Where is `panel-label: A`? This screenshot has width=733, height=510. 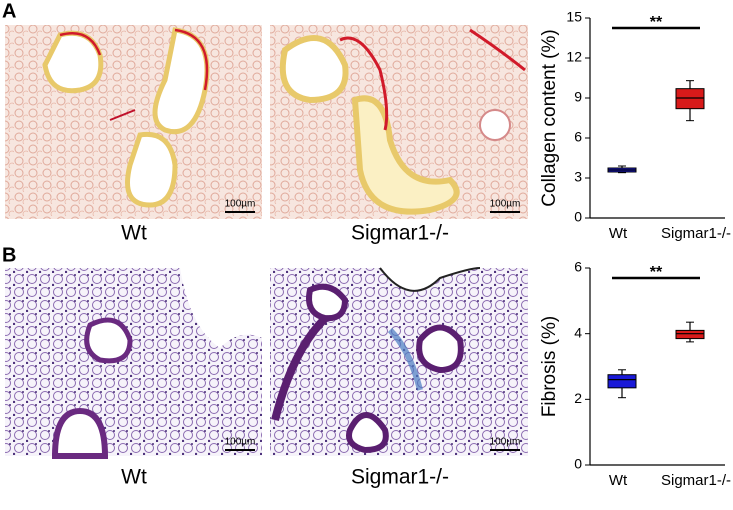
panel-label: A is located at coordinates (9, 11).